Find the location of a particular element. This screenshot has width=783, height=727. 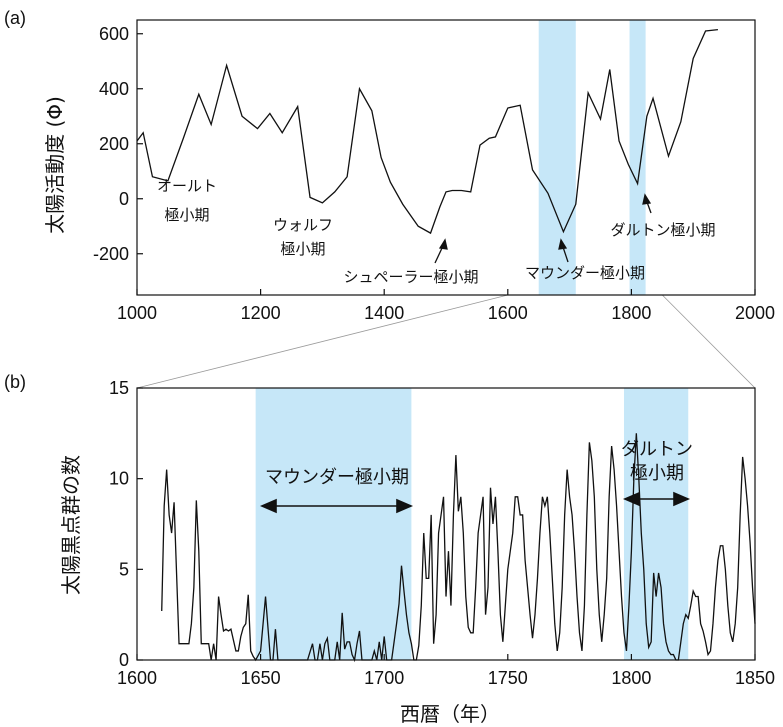

arrow-dalton-a-head is located at coordinates (647, 199).